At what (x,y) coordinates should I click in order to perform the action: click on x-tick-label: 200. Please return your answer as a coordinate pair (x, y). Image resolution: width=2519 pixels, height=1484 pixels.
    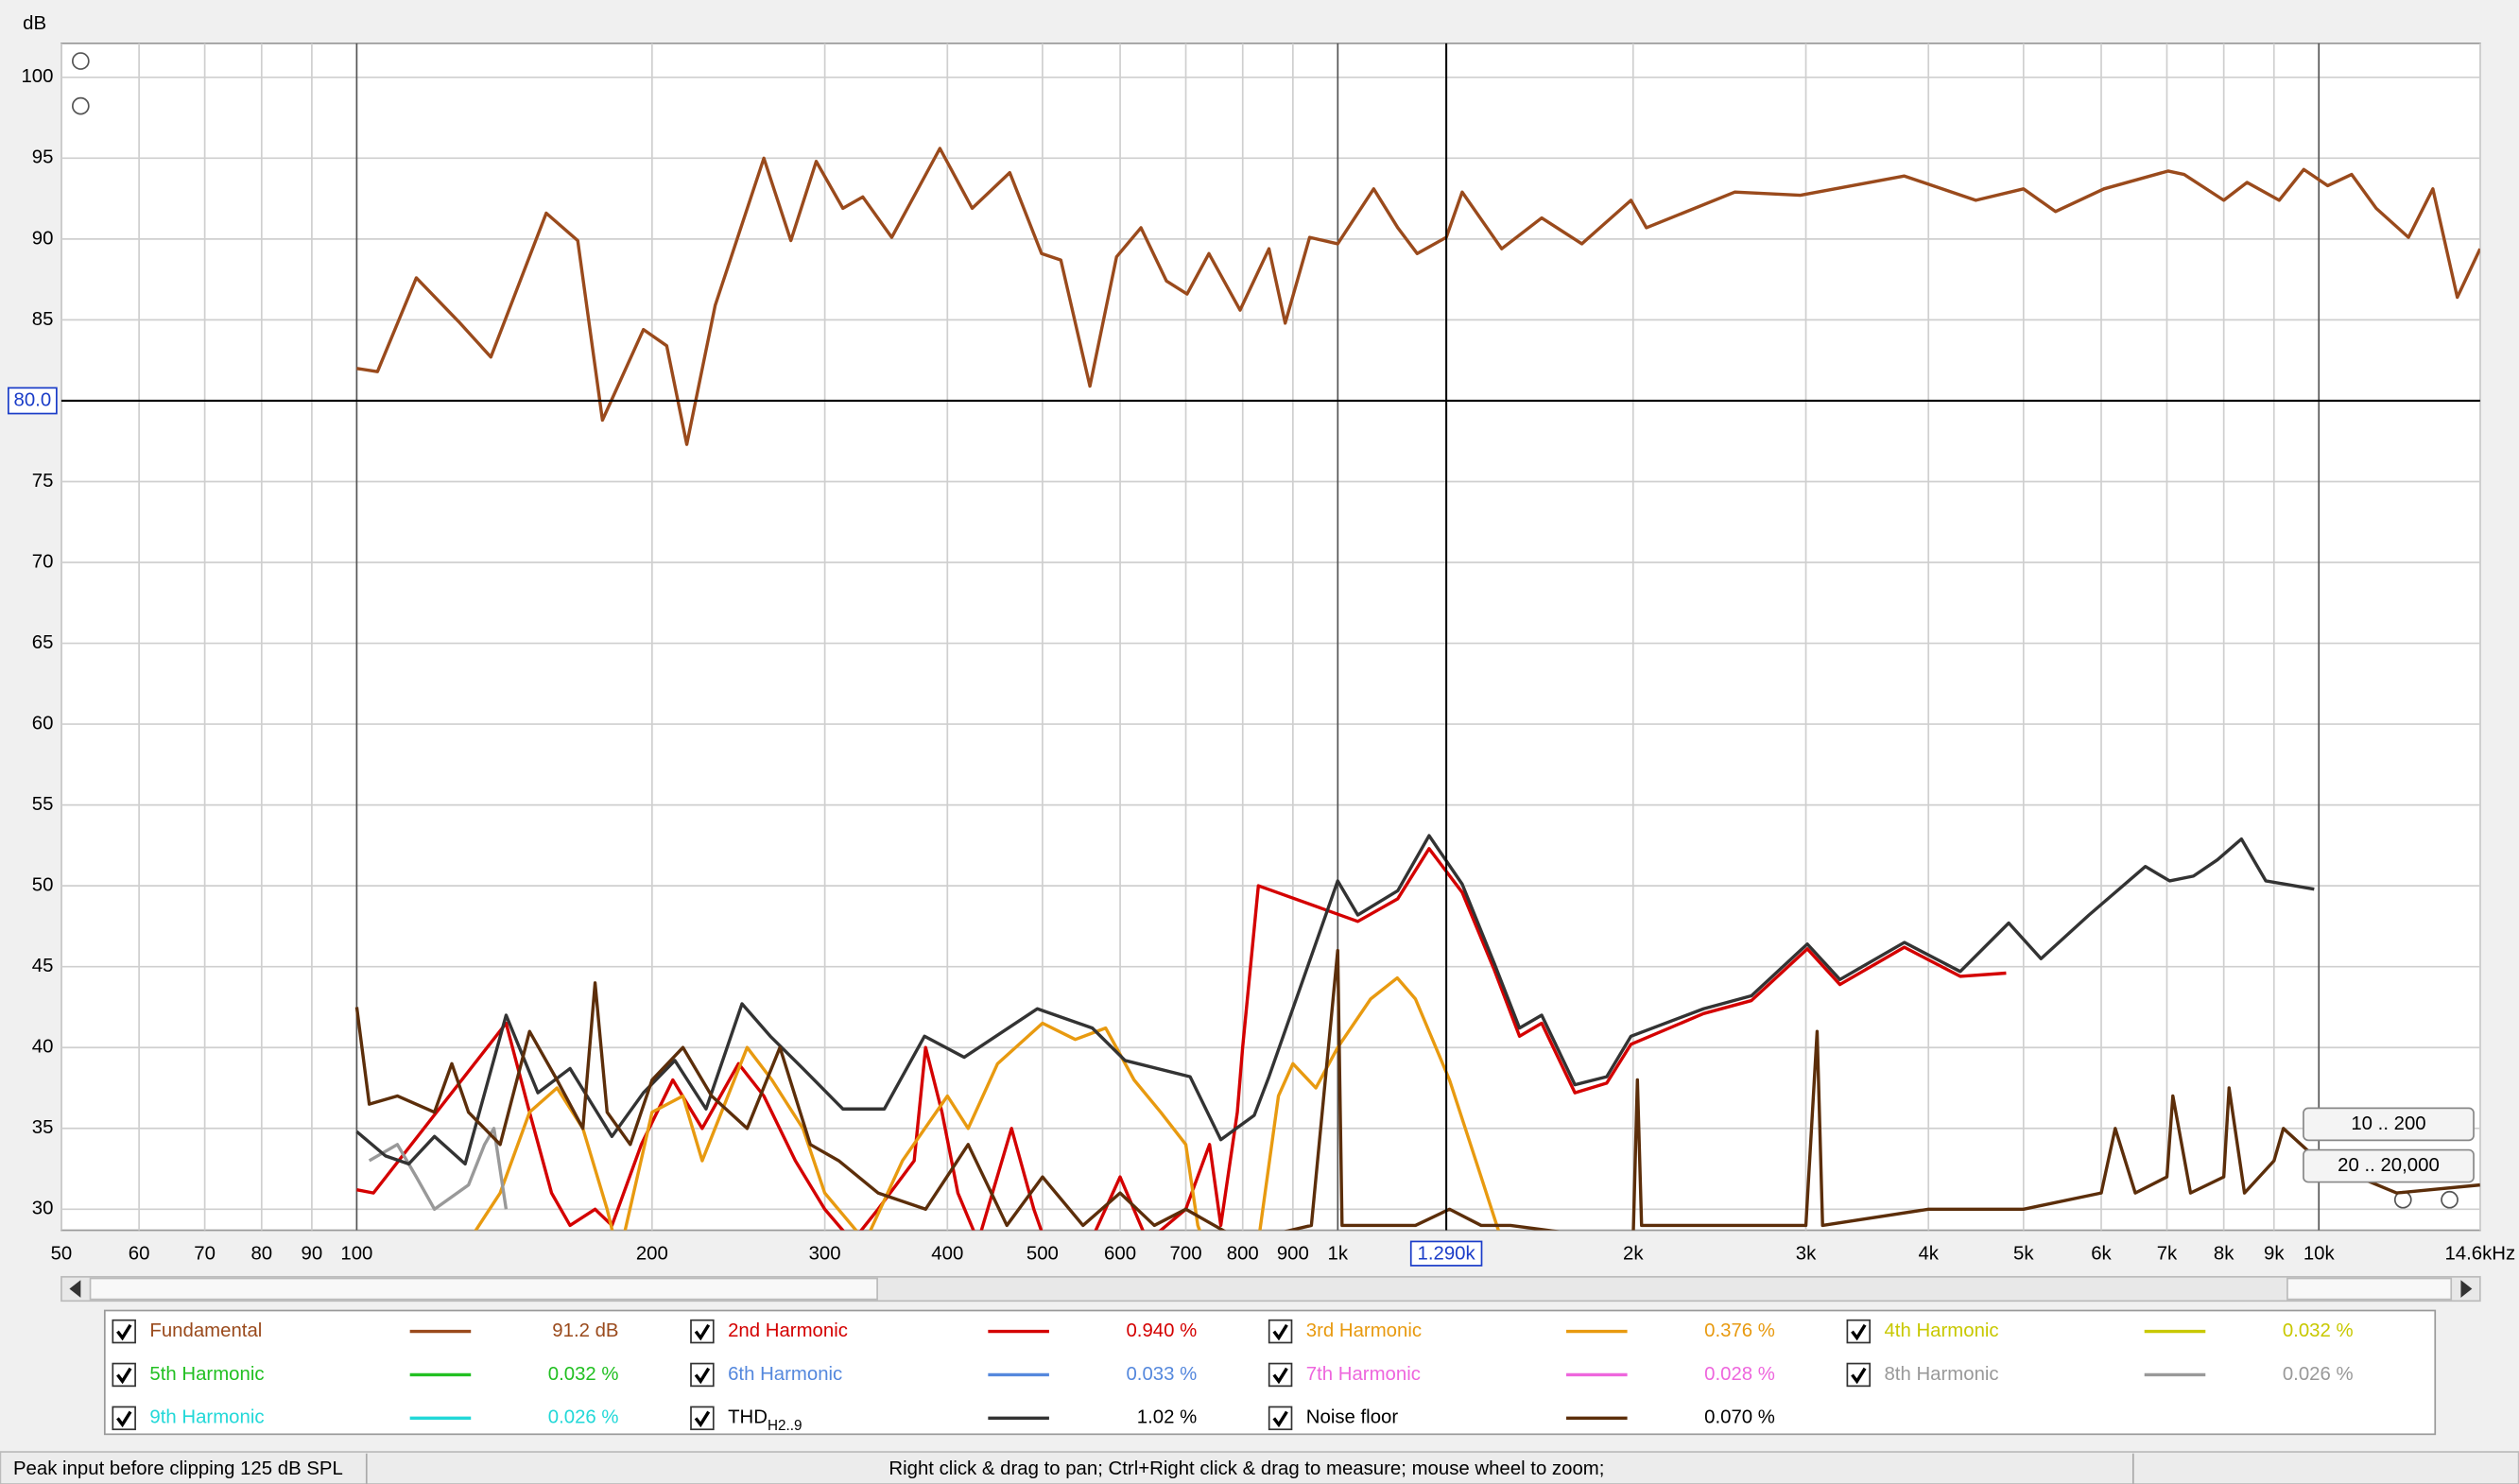
    Looking at the image, I should click on (652, 1253).